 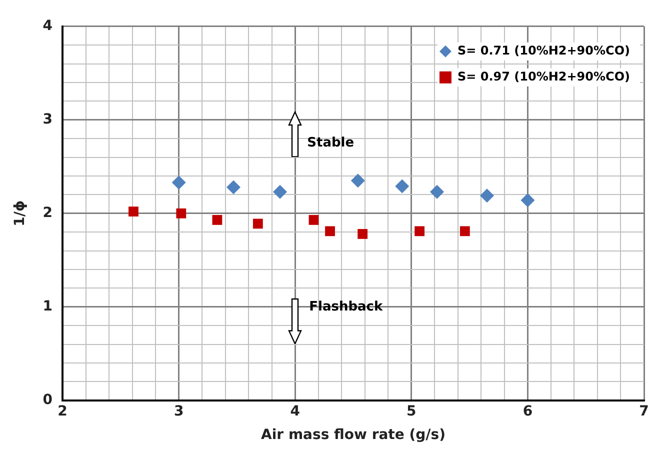 What do you see at coordinates (527, 411) in the screenshot?
I see `x-tick-label: 6` at bounding box center [527, 411].